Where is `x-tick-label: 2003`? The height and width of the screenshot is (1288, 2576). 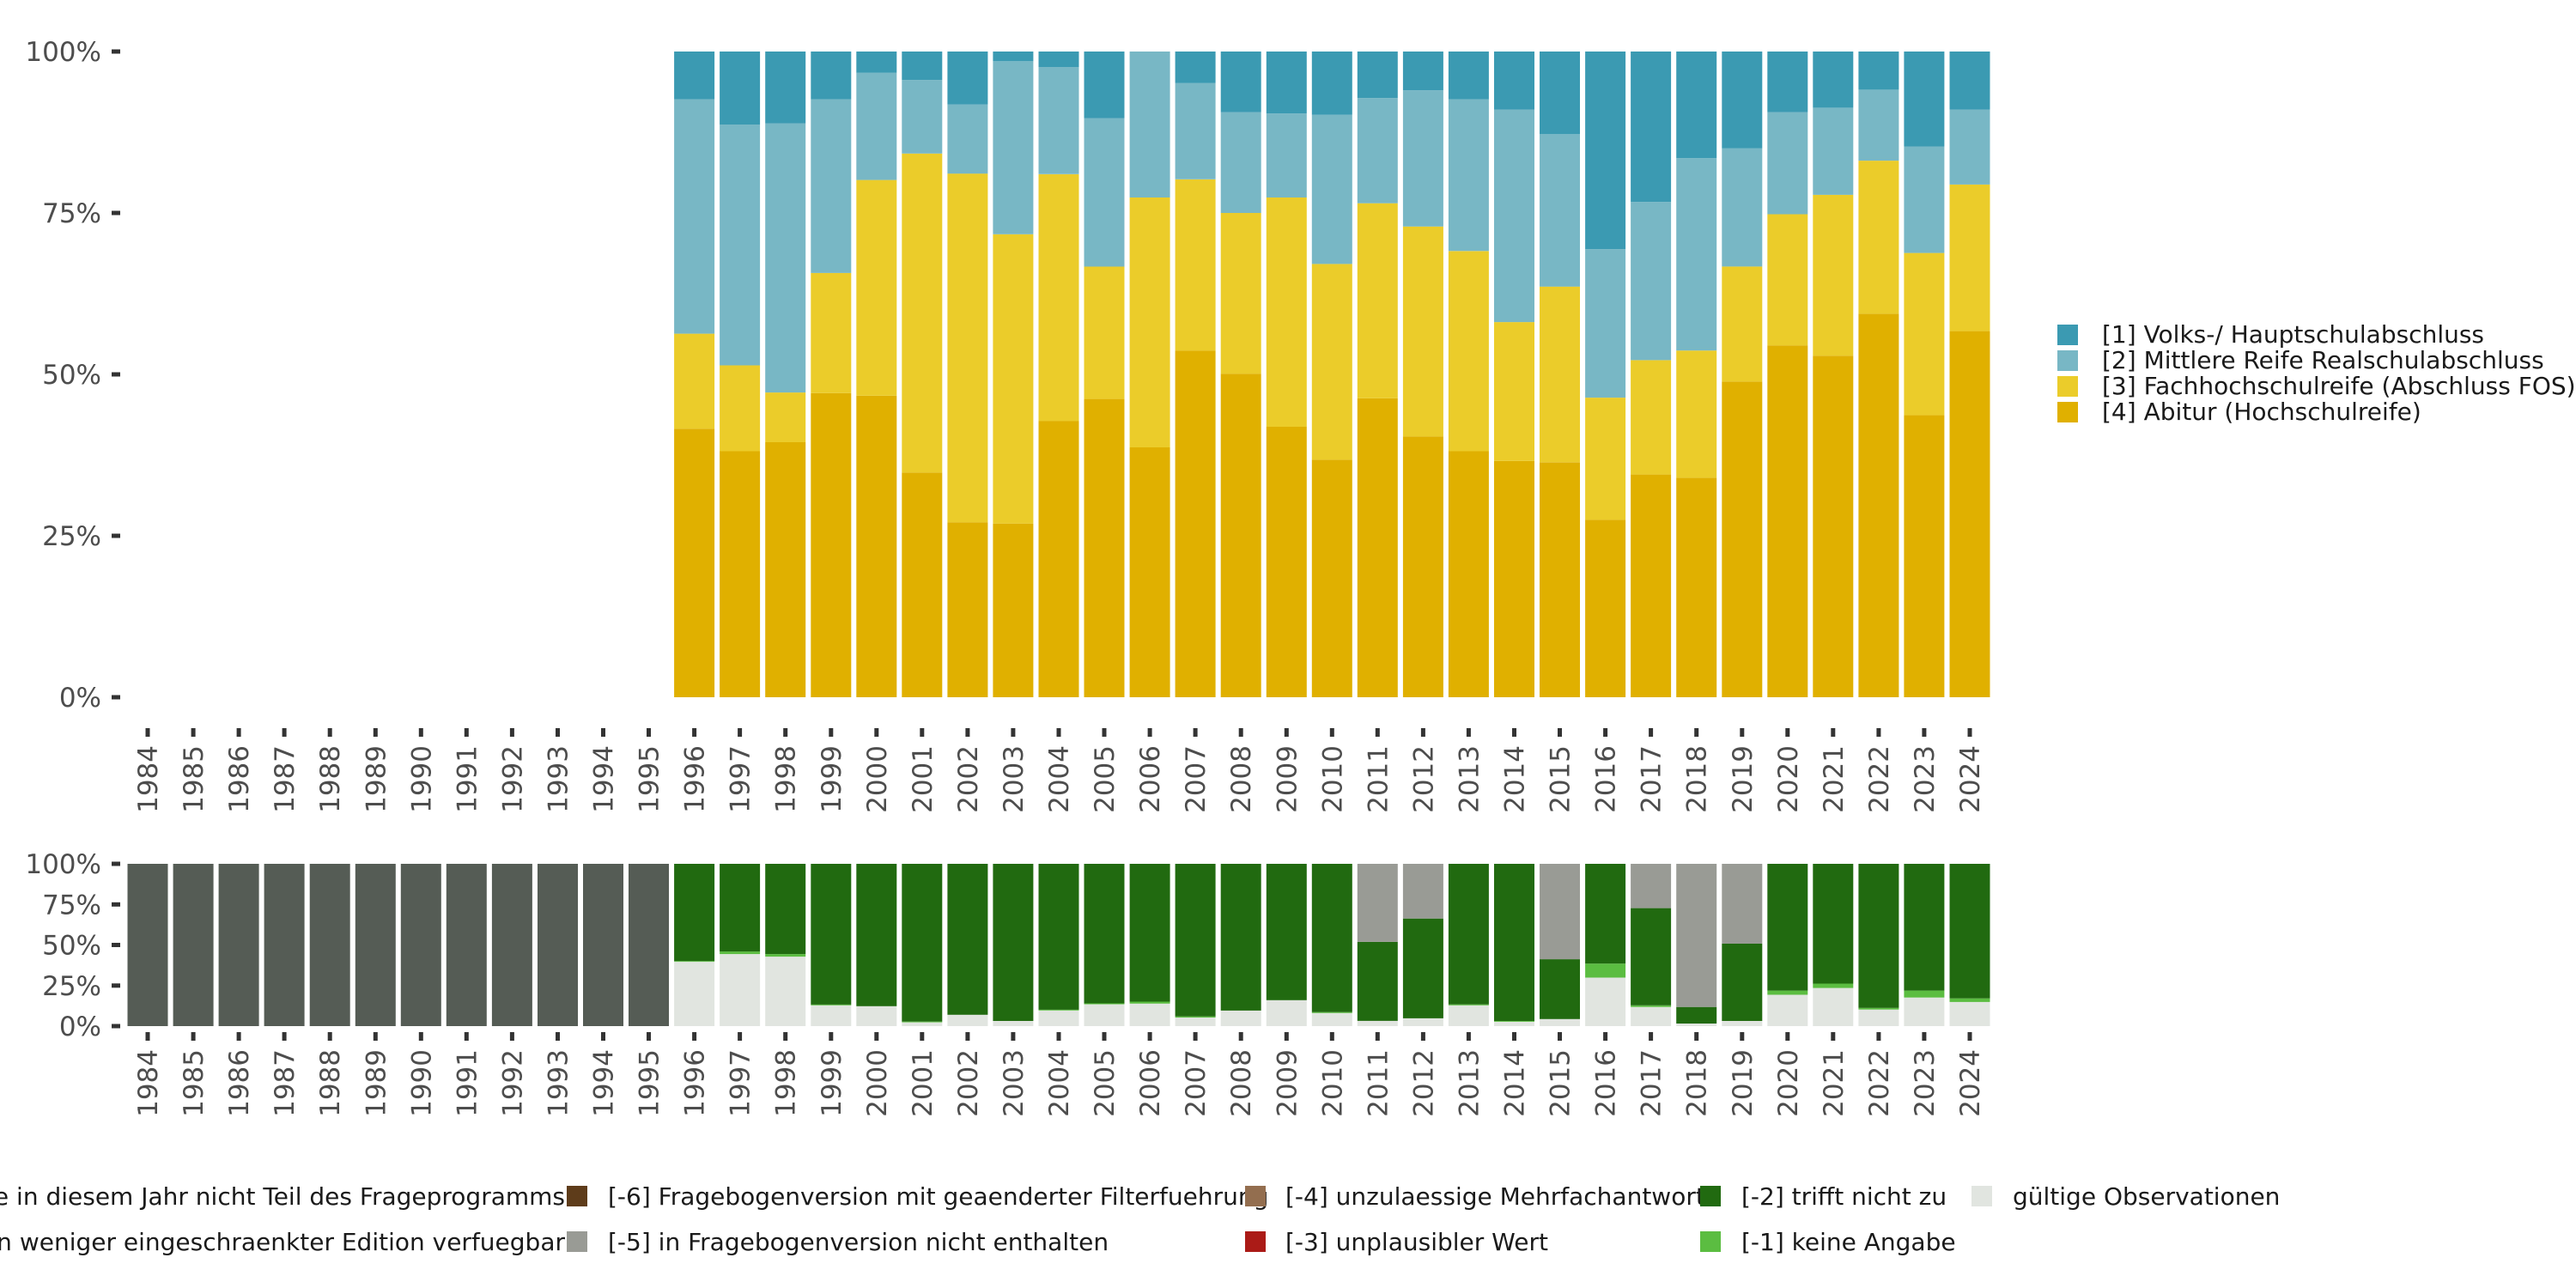
x-tick-label: 2003 is located at coordinates (1014, 1083).